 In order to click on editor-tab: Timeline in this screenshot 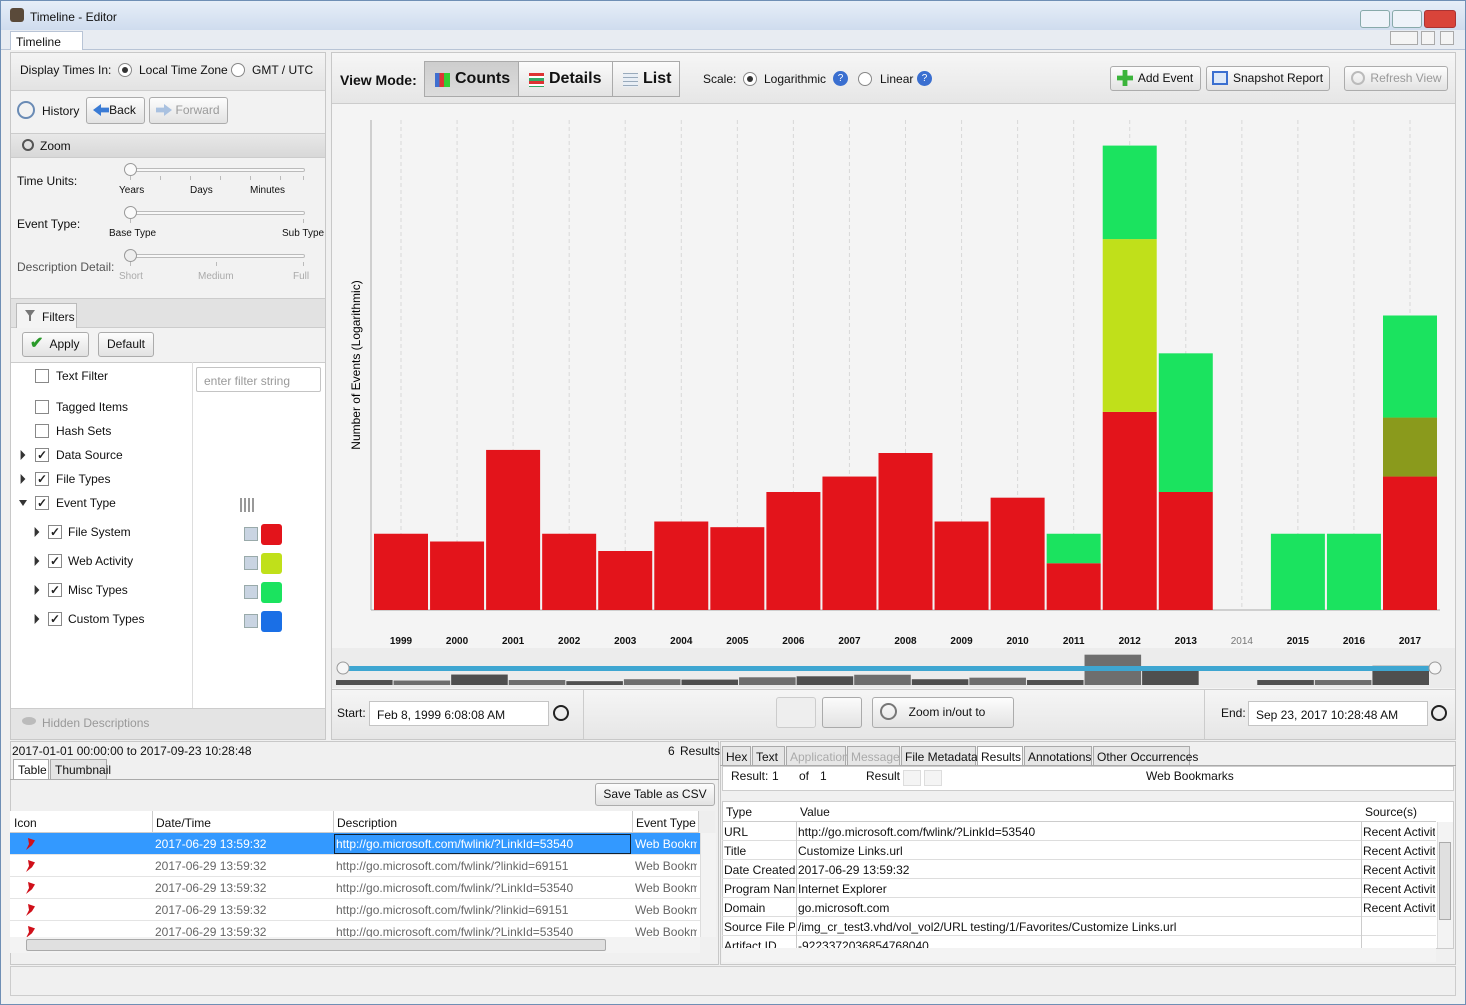, I will do `click(46, 40)`.